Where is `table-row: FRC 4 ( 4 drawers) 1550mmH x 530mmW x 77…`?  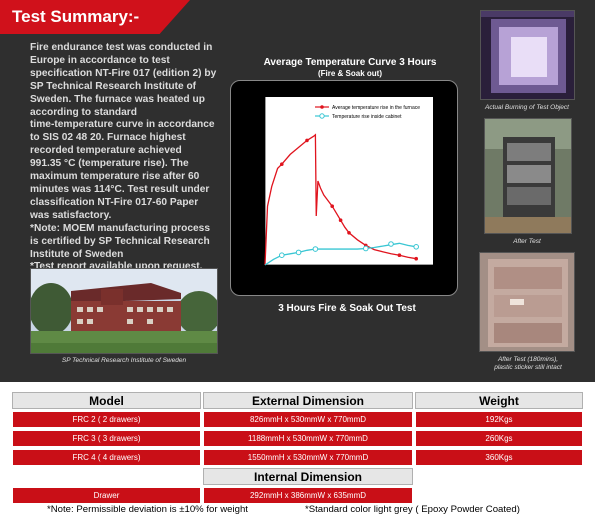
table-row: FRC 4 ( 4 drawers) 1550mmH x 530mmW x 77… is located at coordinates (297, 457).